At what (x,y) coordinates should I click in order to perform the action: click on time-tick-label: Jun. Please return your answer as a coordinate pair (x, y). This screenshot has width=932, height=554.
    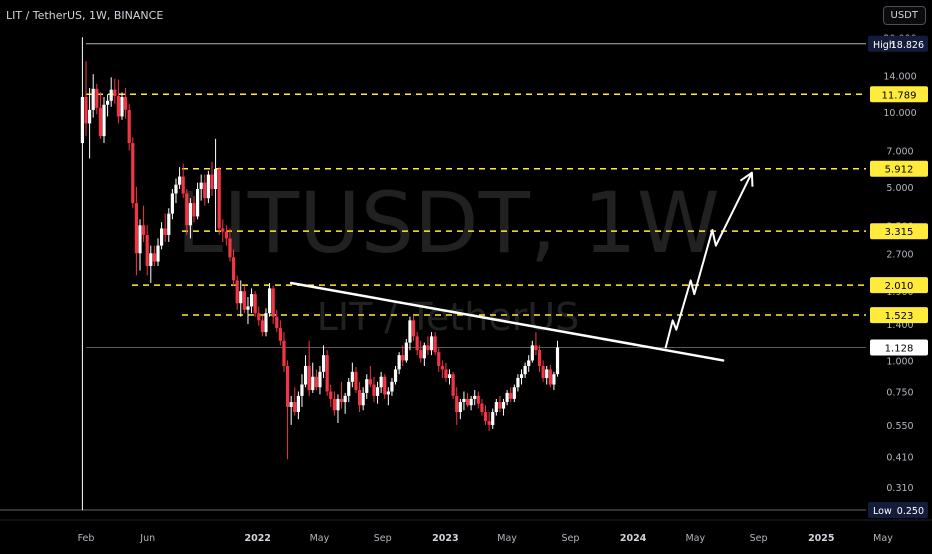
    Looking at the image, I should click on (147, 538).